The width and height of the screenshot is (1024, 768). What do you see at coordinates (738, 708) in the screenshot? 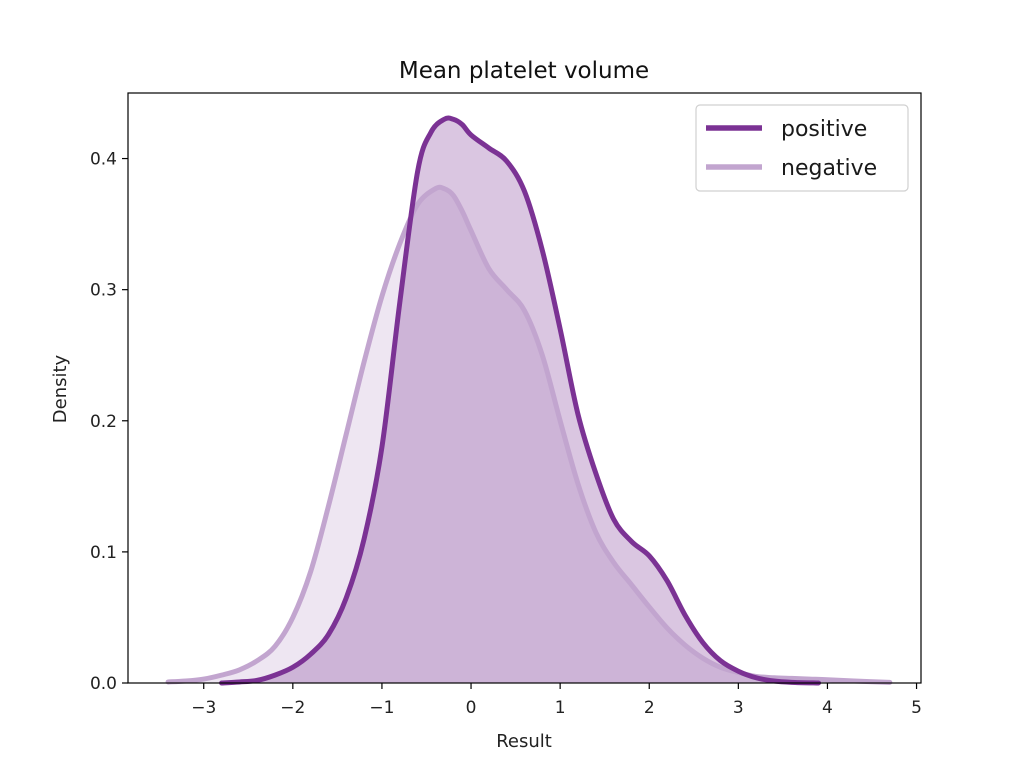
I see `x-tick-label: 3` at bounding box center [738, 708].